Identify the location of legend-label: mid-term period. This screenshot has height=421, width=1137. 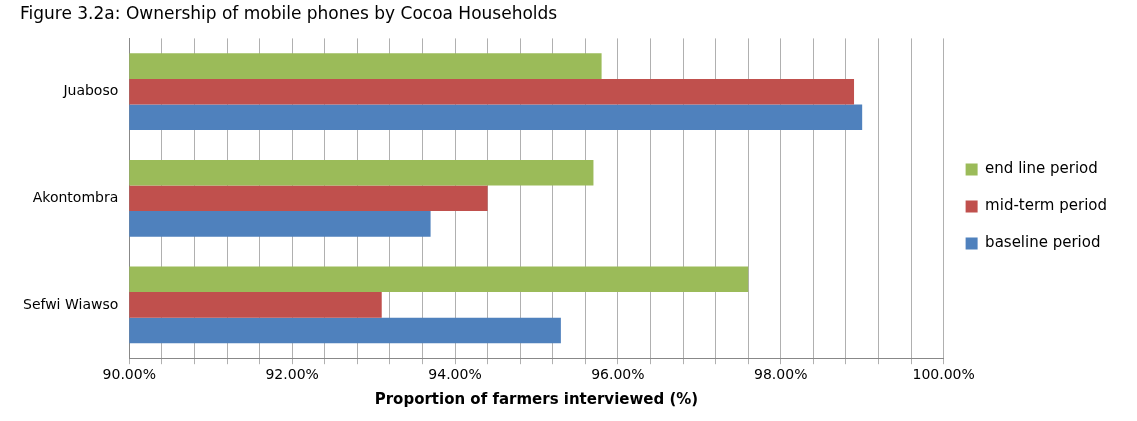
(1046, 205).